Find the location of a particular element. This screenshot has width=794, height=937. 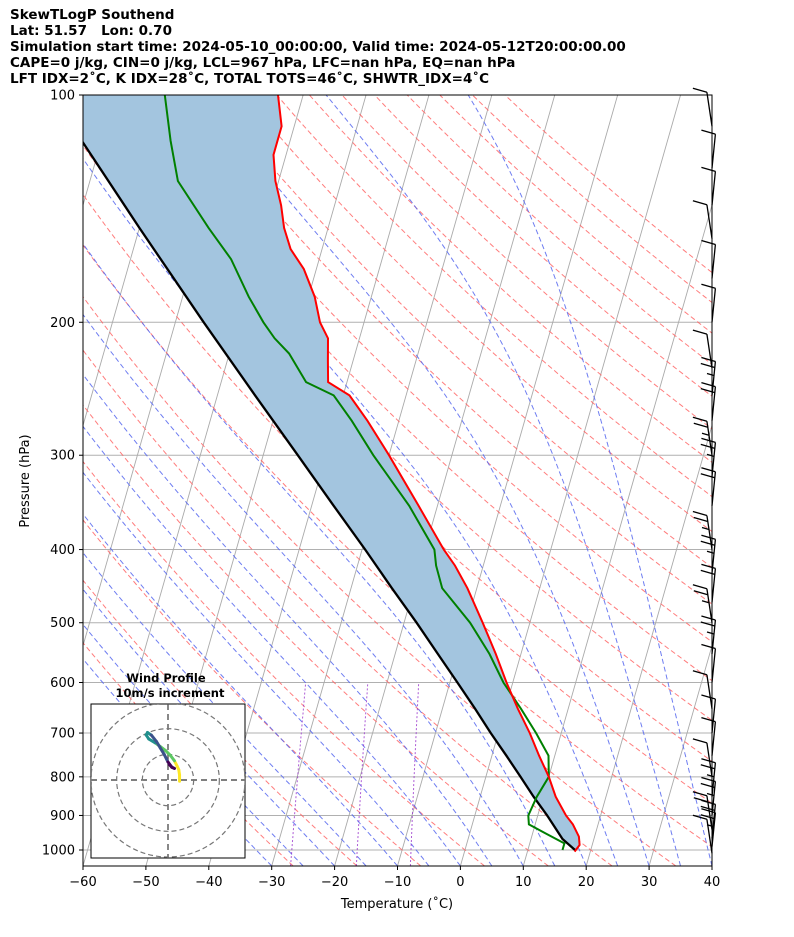

x-tick-label: 30 is located at coordinates (649, 882).